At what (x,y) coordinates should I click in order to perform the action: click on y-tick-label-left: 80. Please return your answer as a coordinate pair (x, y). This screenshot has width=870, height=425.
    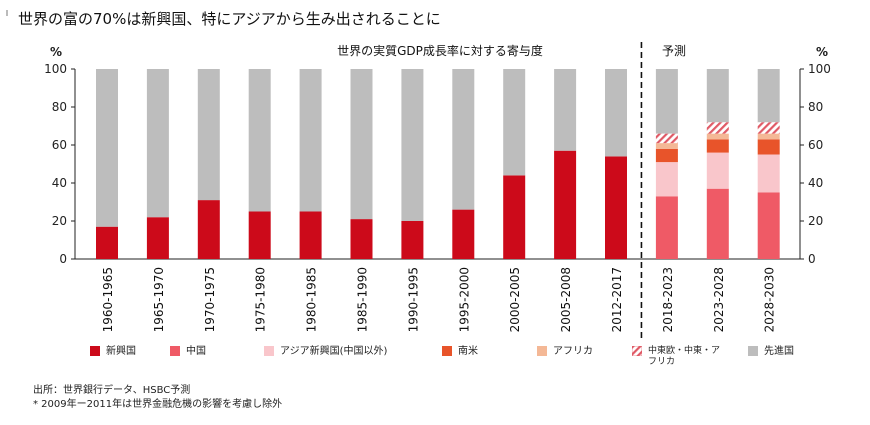
    Looking at the image, I should click on (59, 107).